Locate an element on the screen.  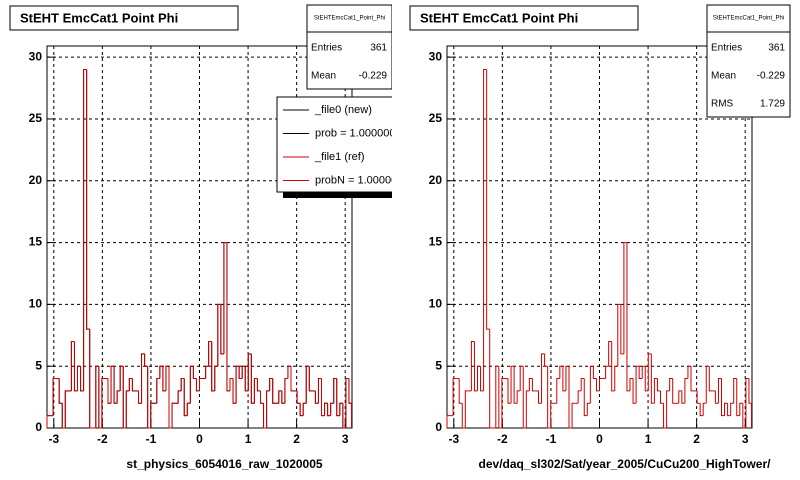
stats-box is located at coordinates (349, 47).